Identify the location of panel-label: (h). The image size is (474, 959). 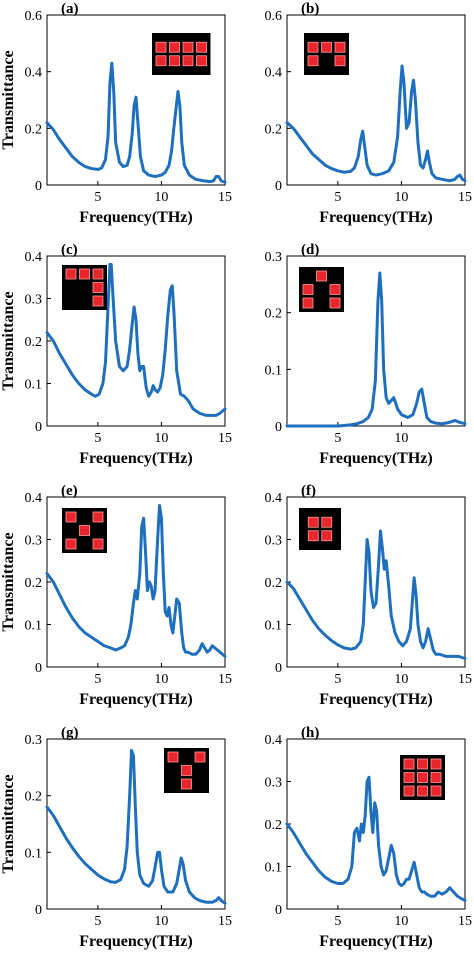
(310, 733).